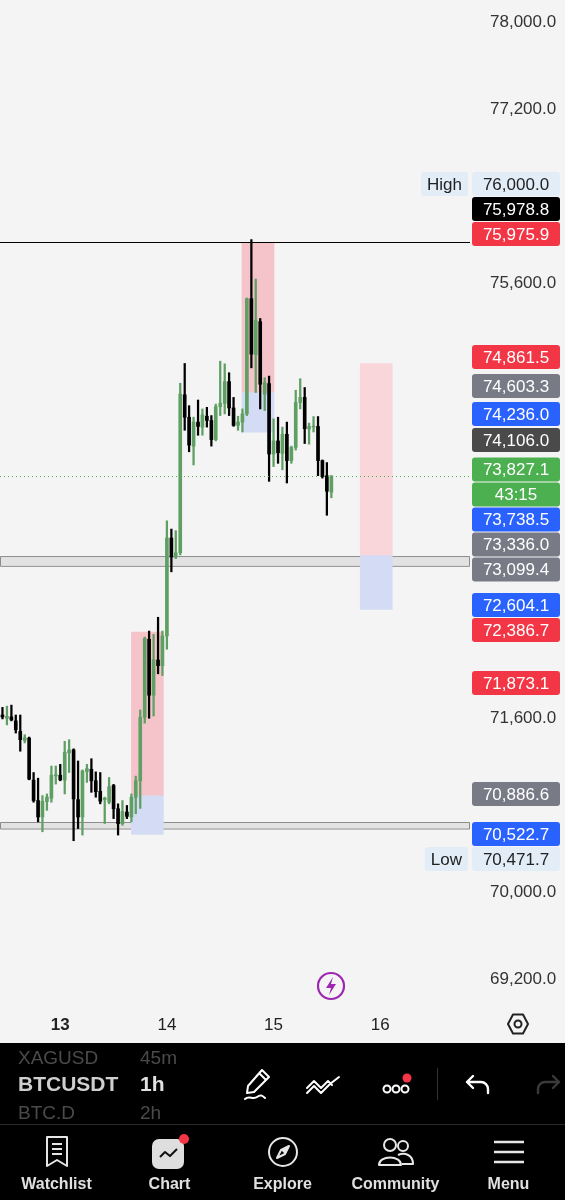 This screenshot has width=565, height=1200. What do you see at coordinates (516, 834) in the screenshot?
I see `text: 70,522.7` at bounding box center [516, 834].